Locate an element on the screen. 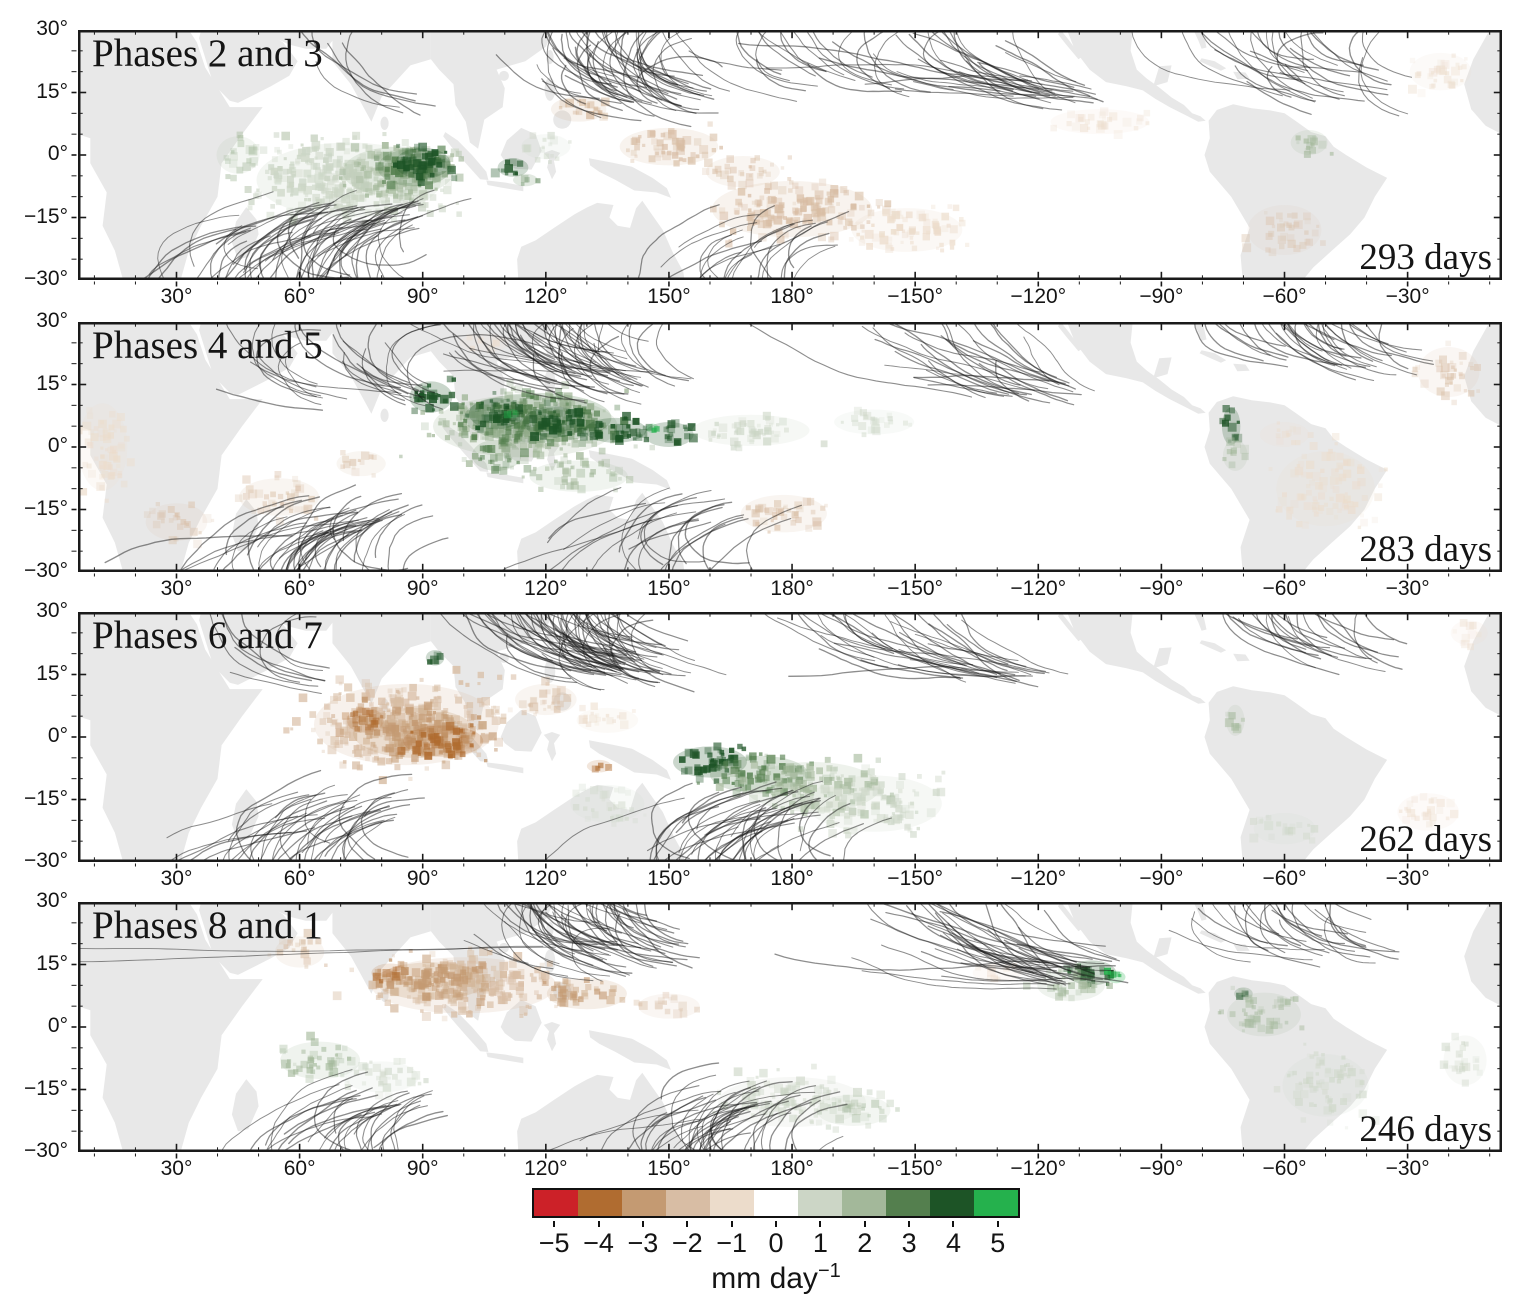  panel-days-count: 246 days is located at coordinates (1425, 1129).